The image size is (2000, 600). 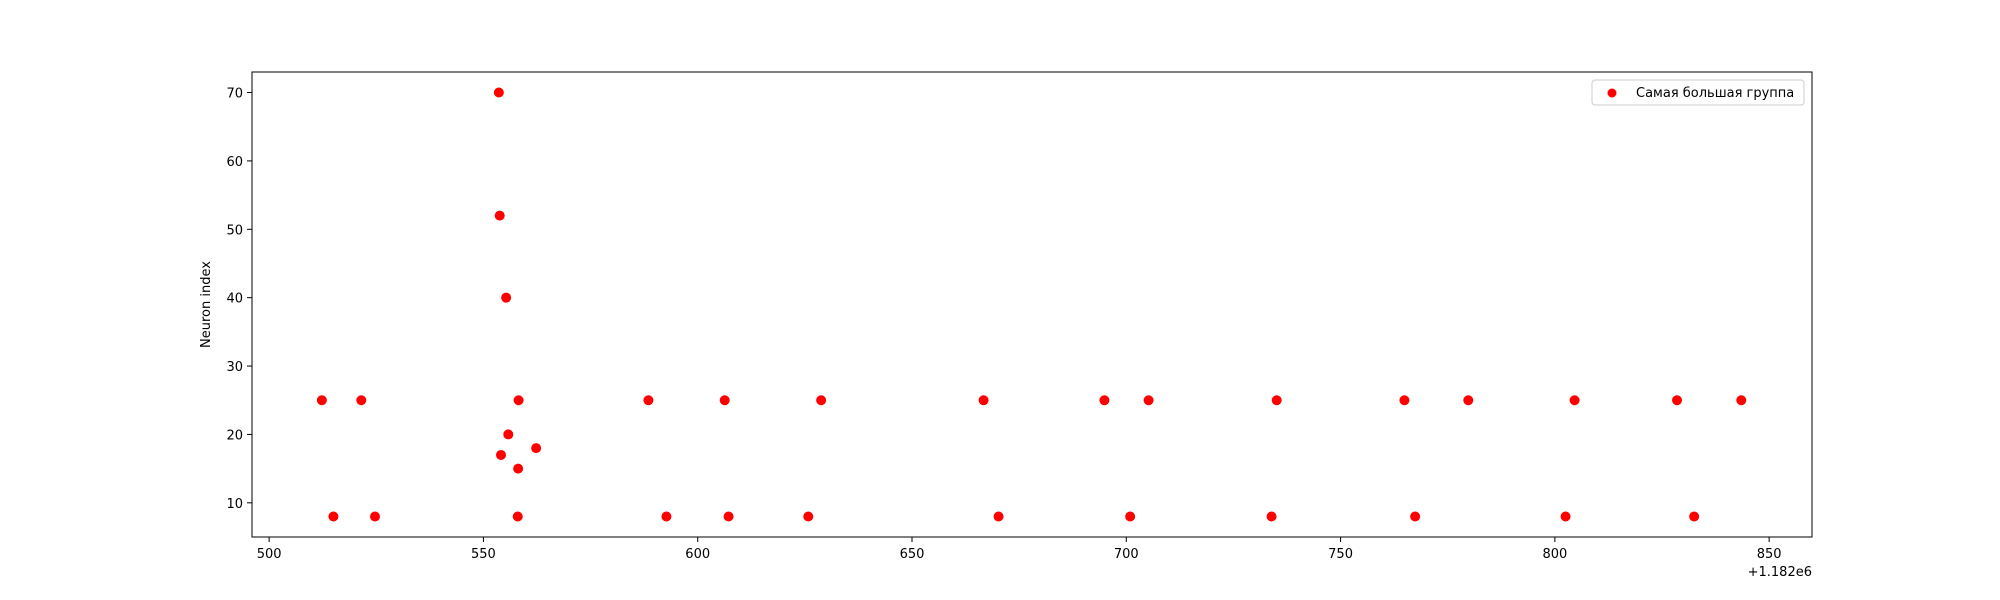 What do you see at coordinates (234, 435) in the screenshot?
I see `y-tick-label: 20` at bounding box center [234, 435].